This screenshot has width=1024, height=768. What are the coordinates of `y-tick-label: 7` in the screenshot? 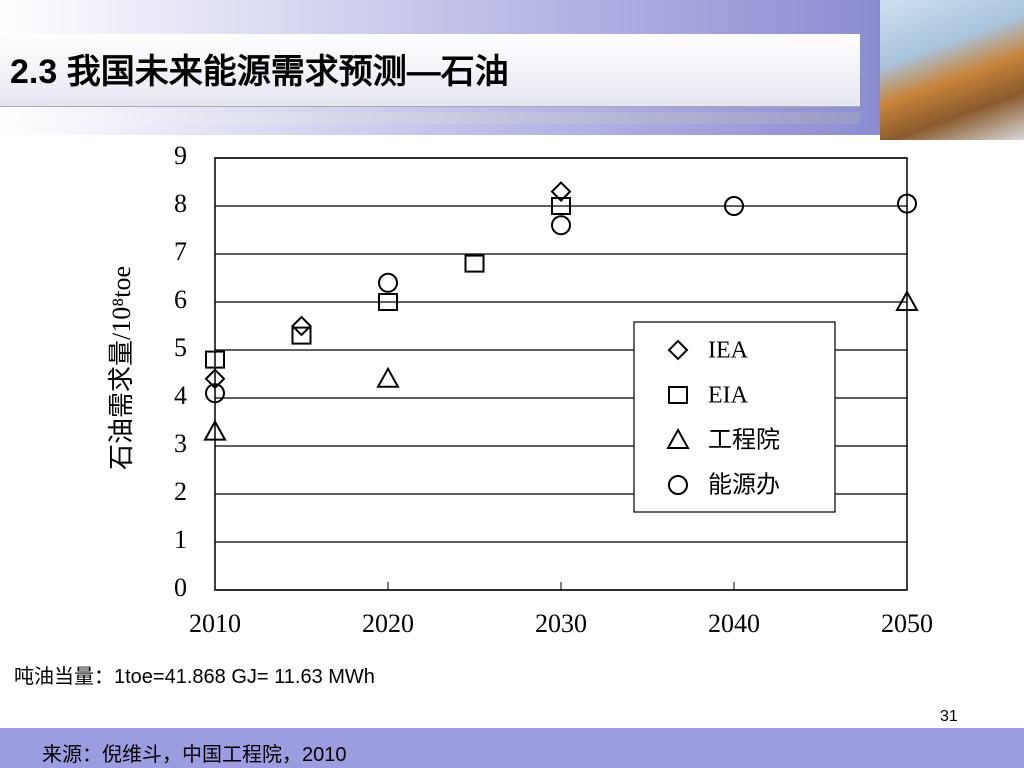 It's located at (180, 251).